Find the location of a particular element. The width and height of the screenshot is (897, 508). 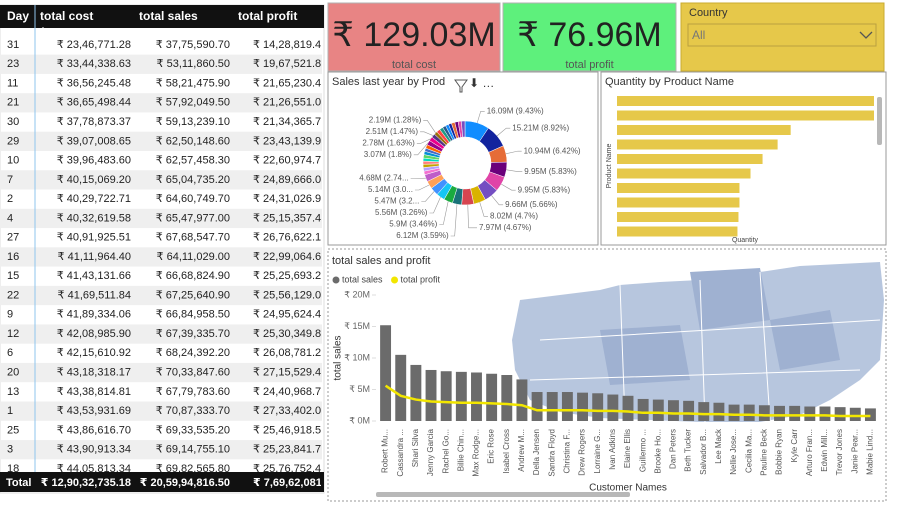

cell: 30 is located at coordinates (13, 122).